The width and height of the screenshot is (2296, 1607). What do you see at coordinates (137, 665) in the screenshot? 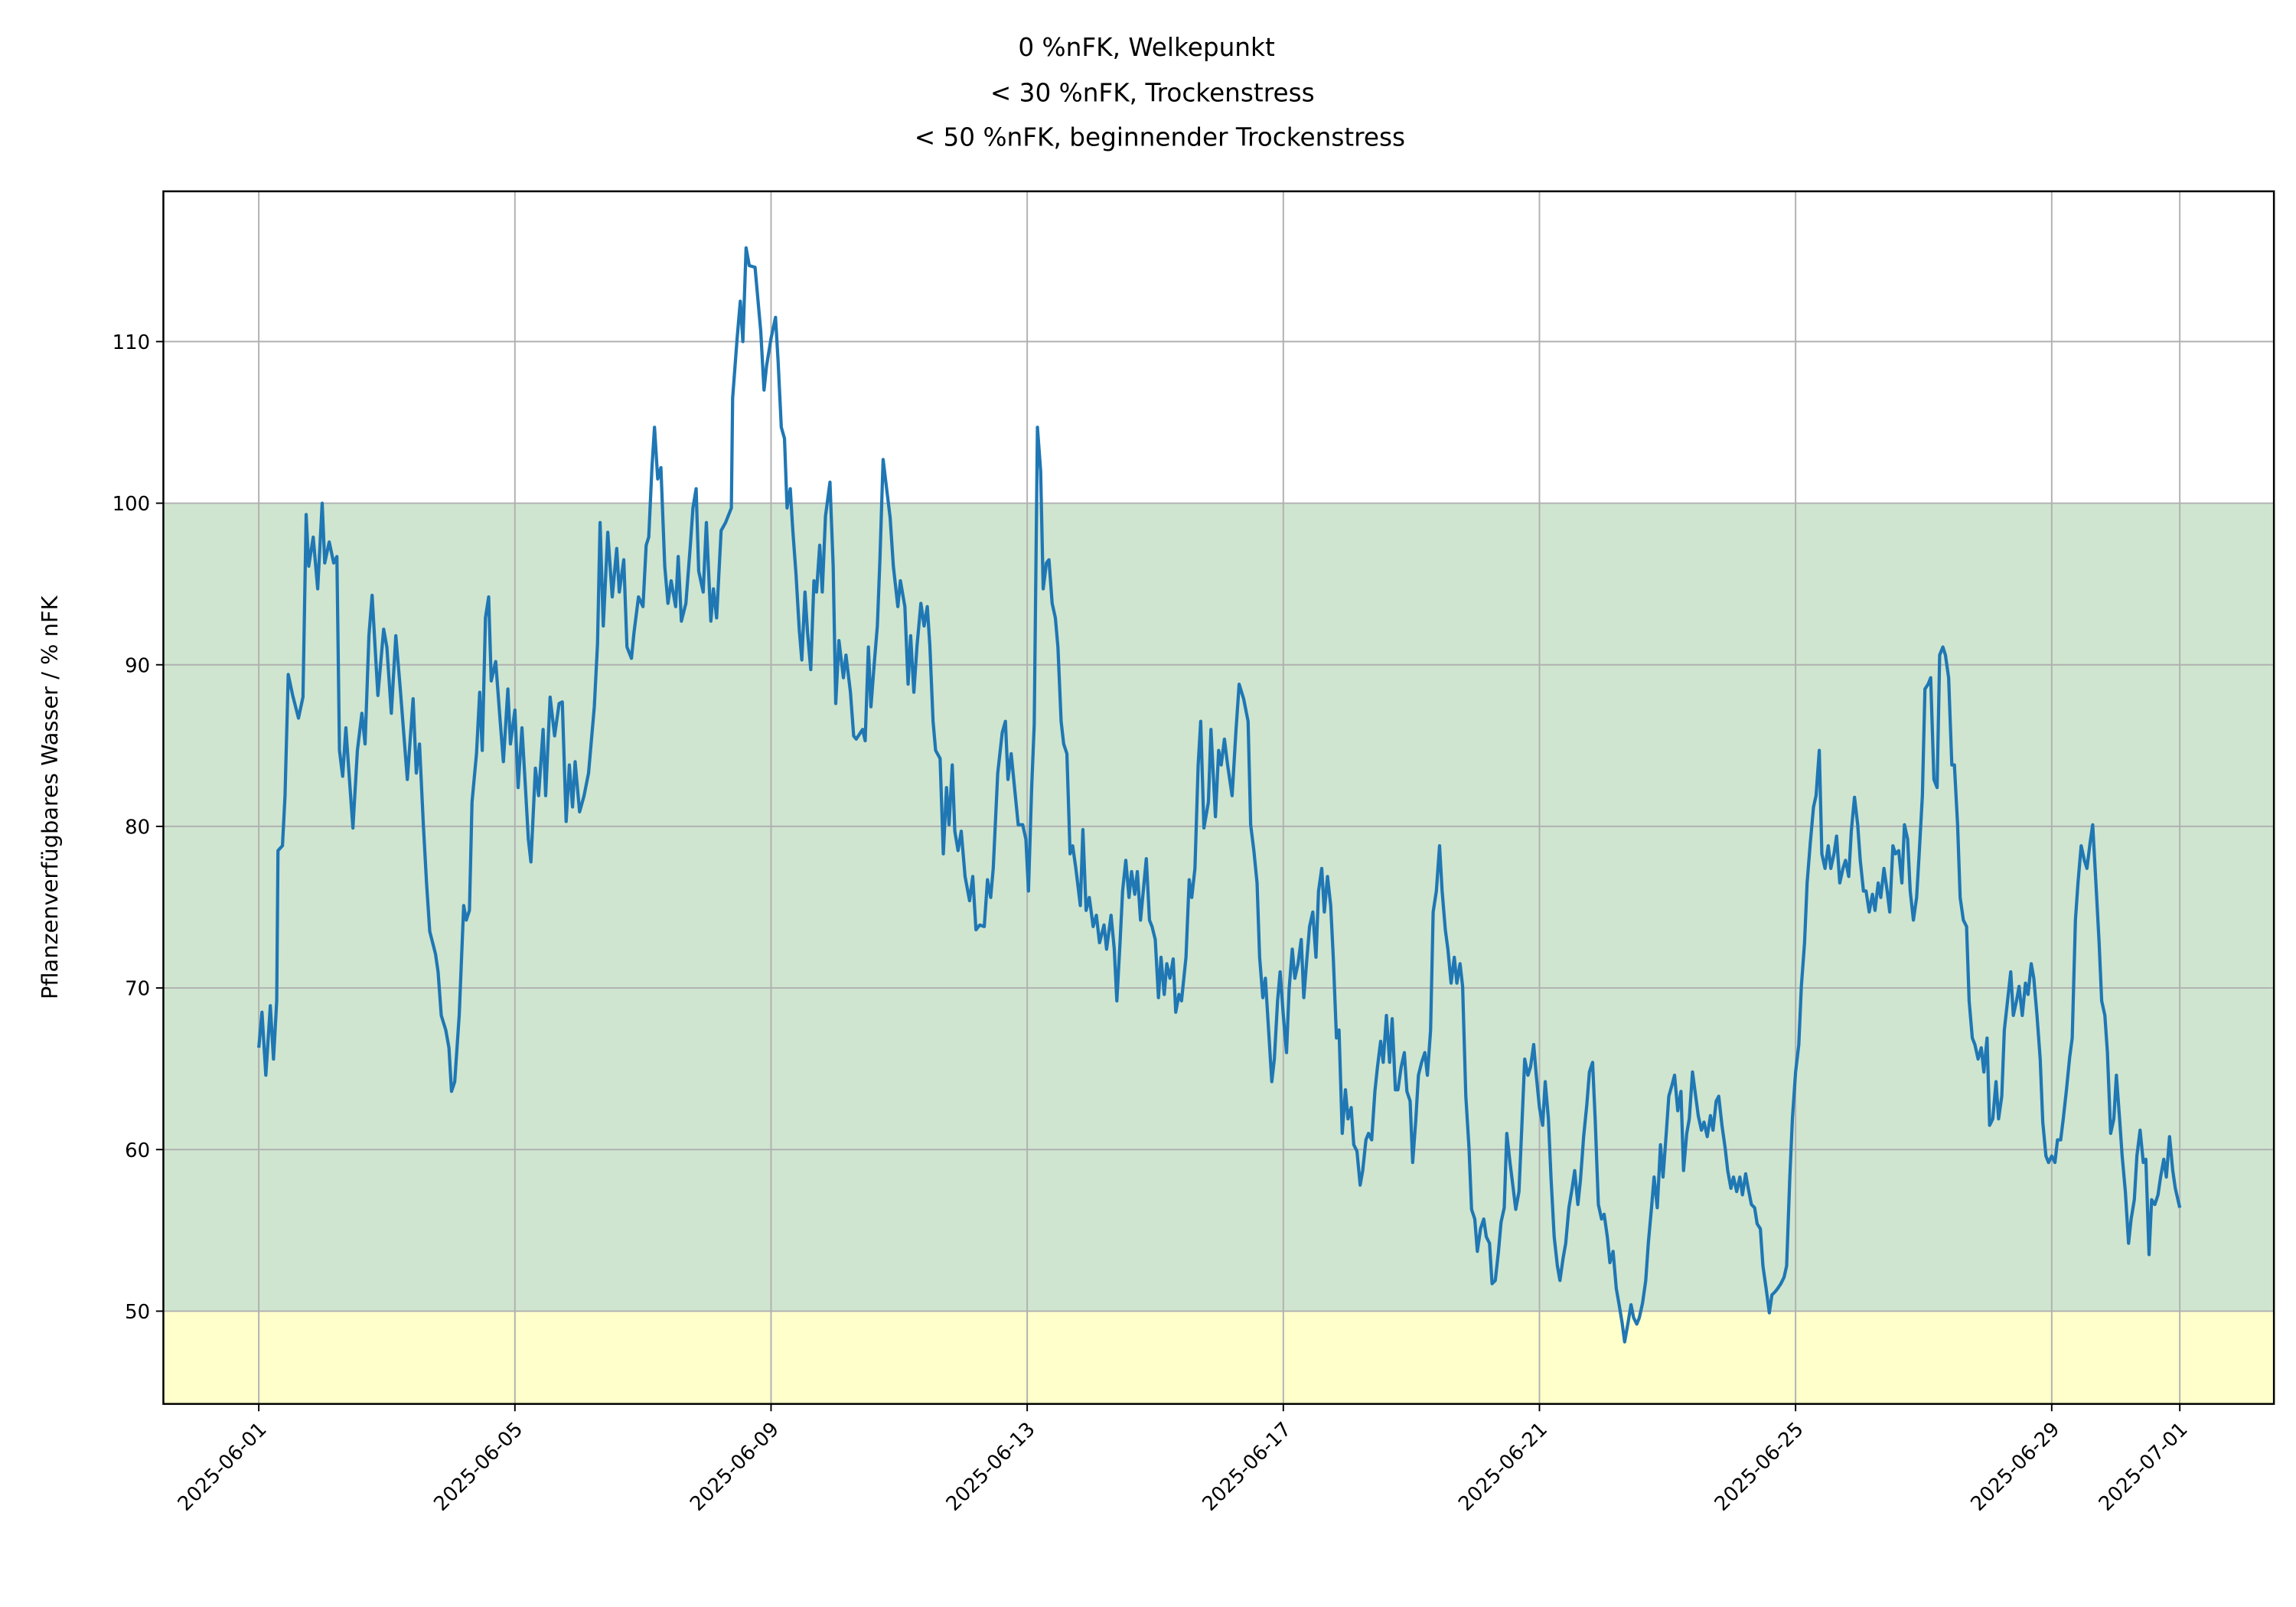
I see `y-tick-label: 90` at bounding box center [137, 665].